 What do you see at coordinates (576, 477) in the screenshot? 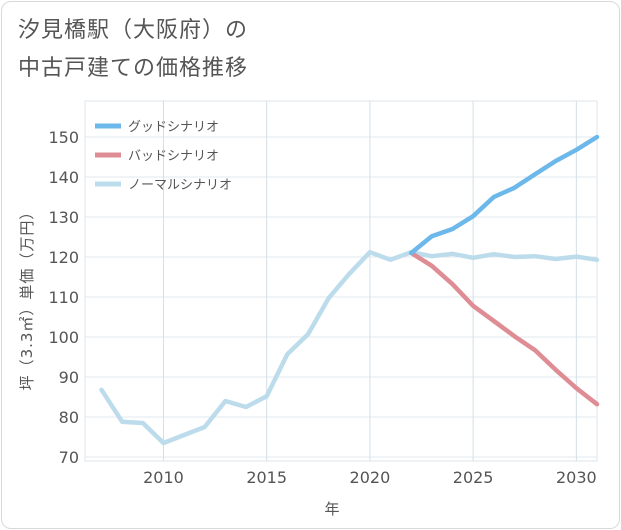
I see `x-tick-label: 2030` at bounding box center [576, 477].